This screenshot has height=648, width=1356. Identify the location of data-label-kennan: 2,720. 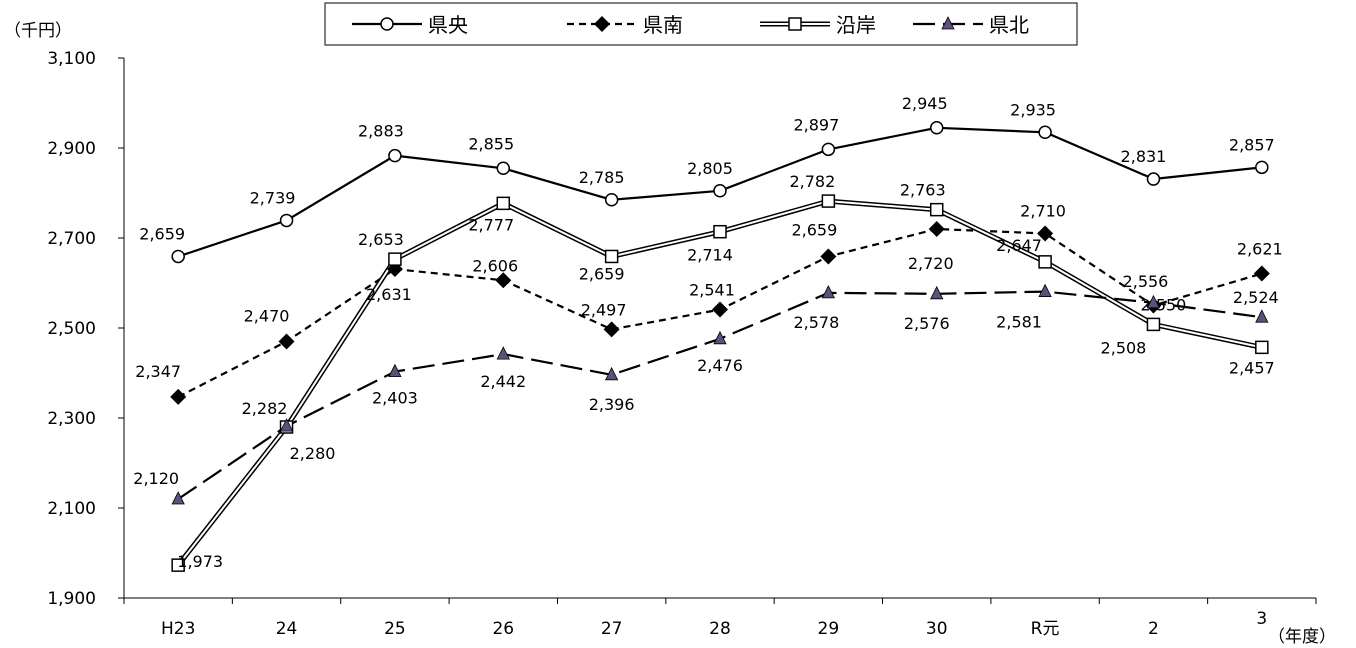
(931, 263).